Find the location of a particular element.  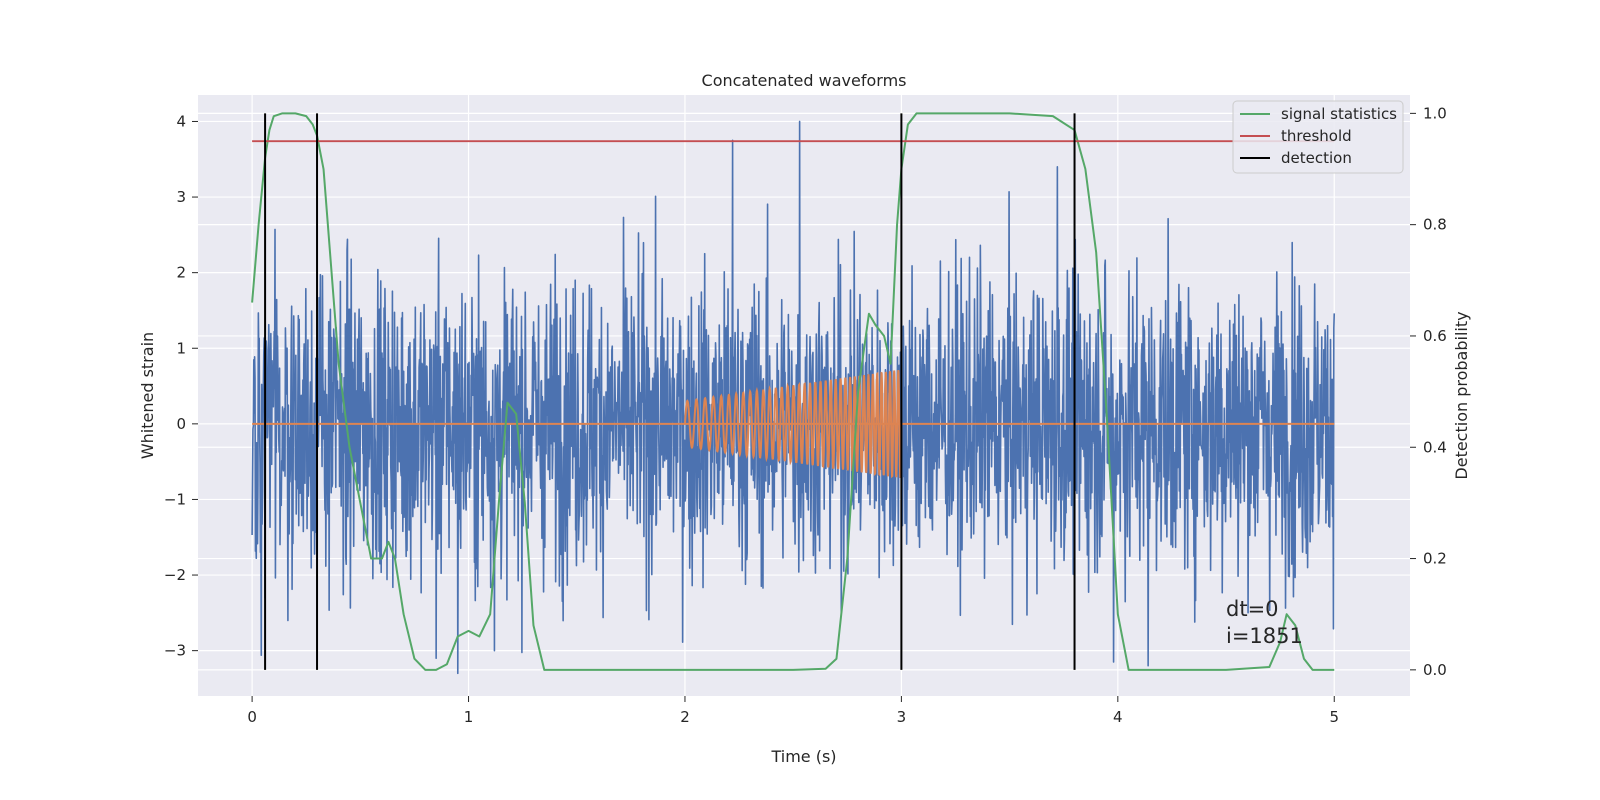

y-tick-label: −2 is located at coordinates (175, 575).